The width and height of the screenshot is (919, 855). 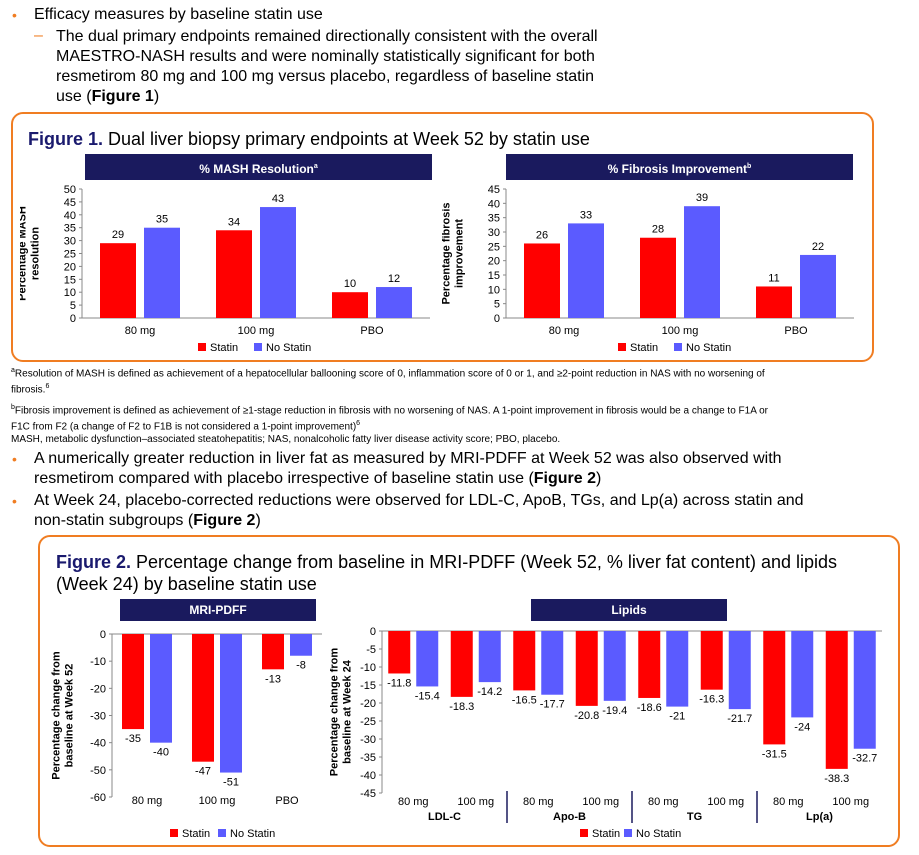 I want to click on y-axis-label-line: Percentage MASH, so click(x=24, y=253).